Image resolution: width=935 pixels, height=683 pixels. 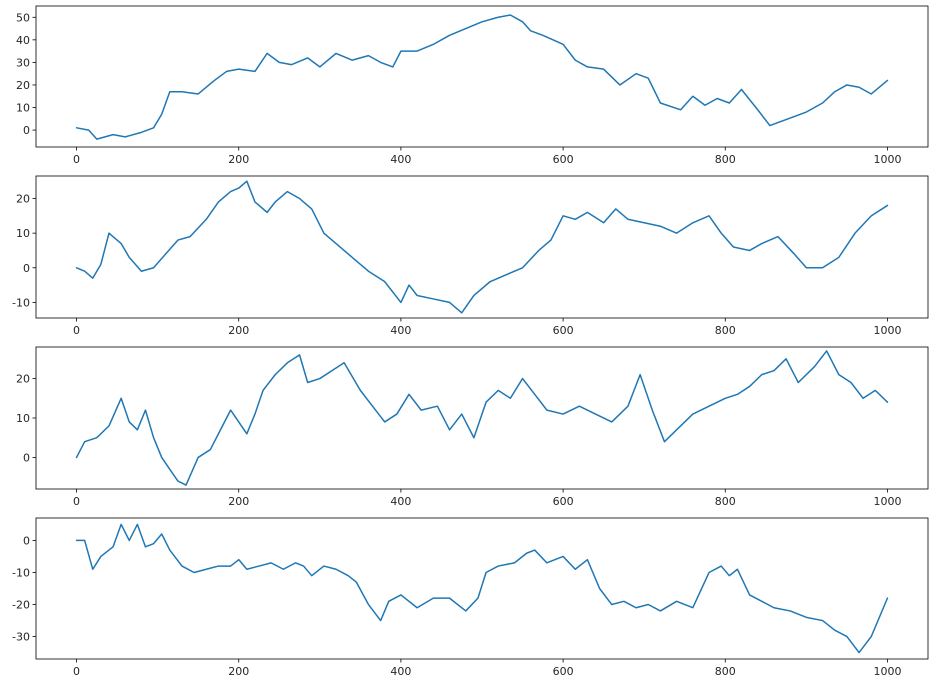 I want to click on y-tick-label: 40, so click(x=23, y=40).